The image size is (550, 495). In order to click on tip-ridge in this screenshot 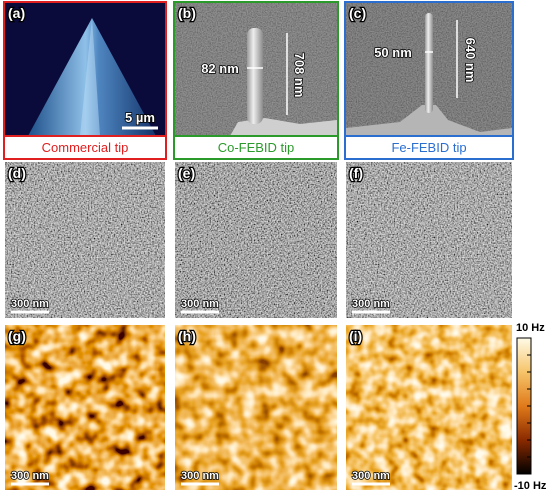, I will do `click(90, 77)`.